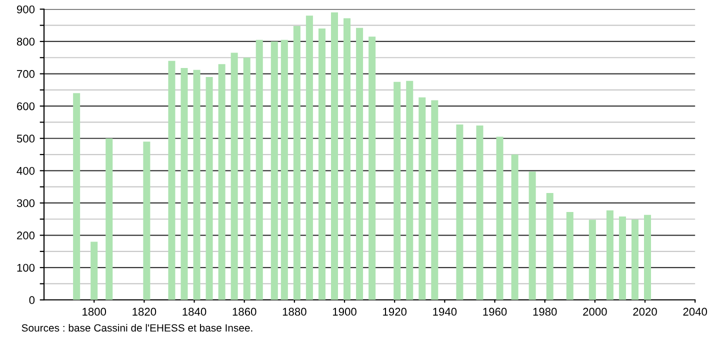 This screenshot has height=340, width=710. What do you see at coordinates (595, 312) in the screenshot?
I see `x-tick-label: 2000` at bounding box center [595, 312].